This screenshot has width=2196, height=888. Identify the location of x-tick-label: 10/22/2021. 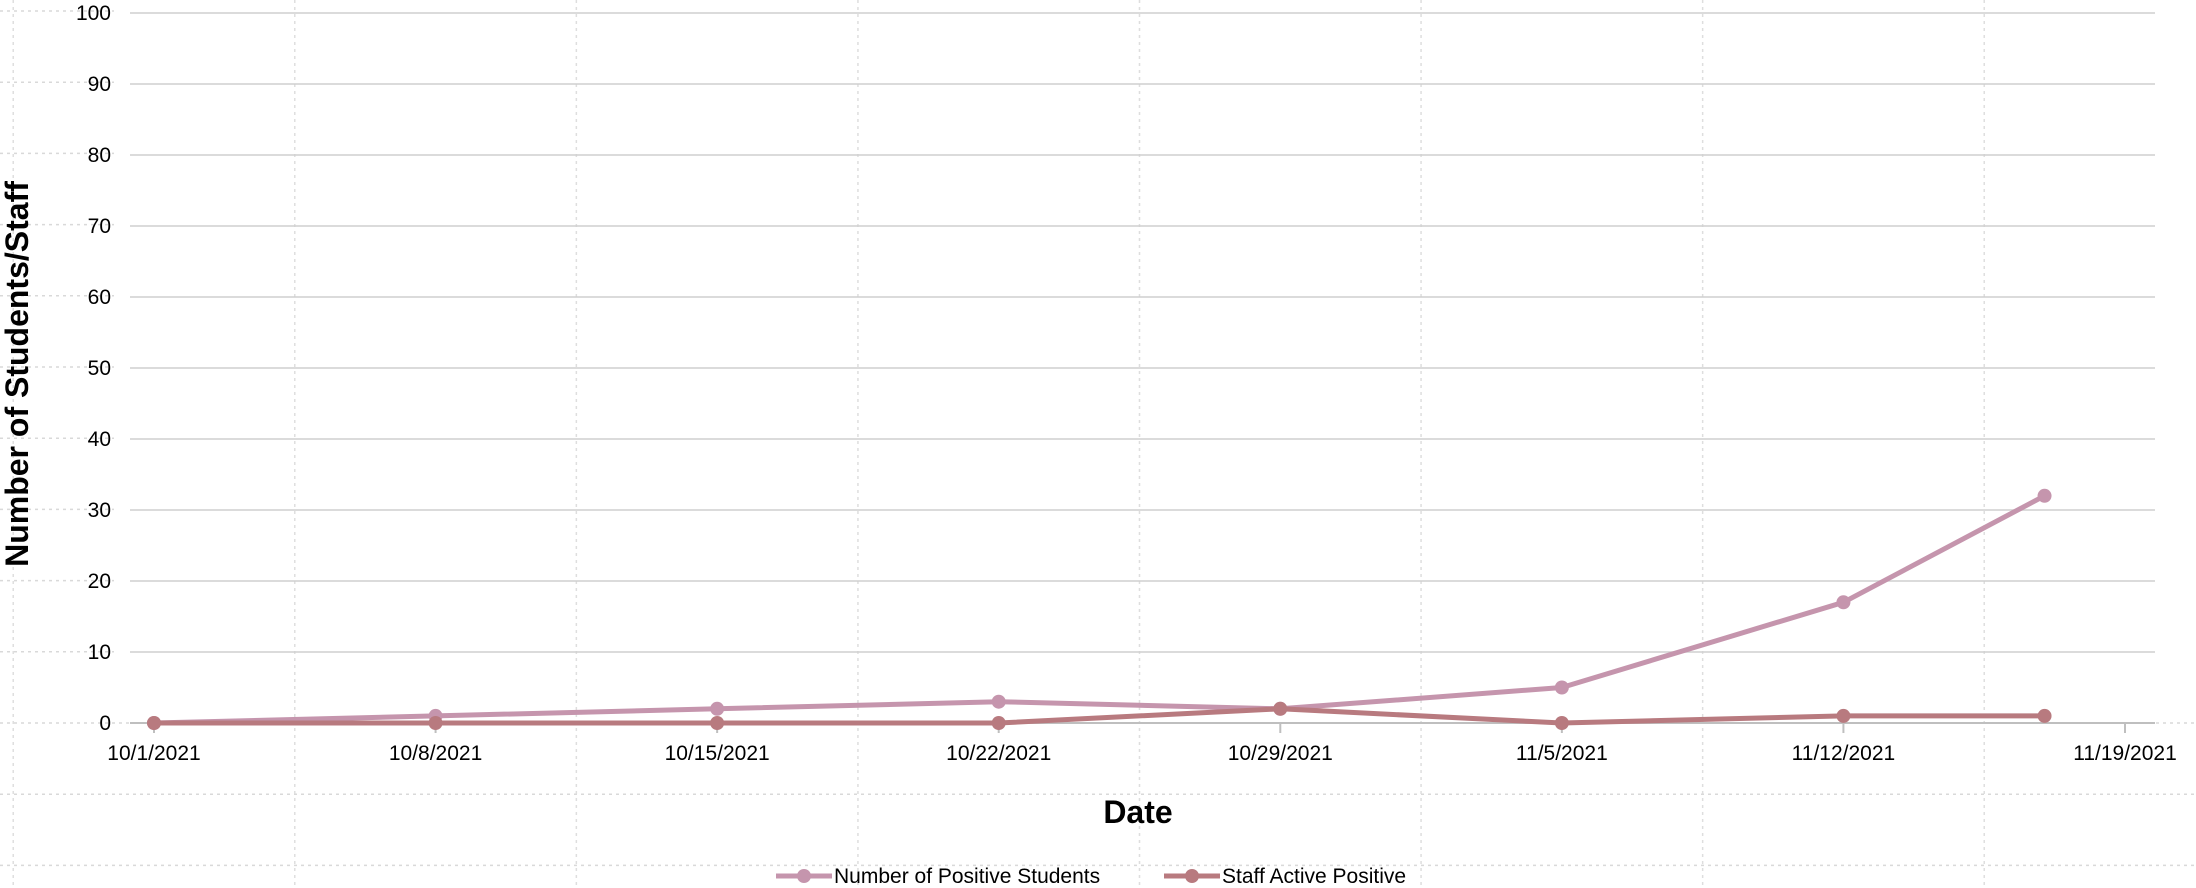
(998, 753).